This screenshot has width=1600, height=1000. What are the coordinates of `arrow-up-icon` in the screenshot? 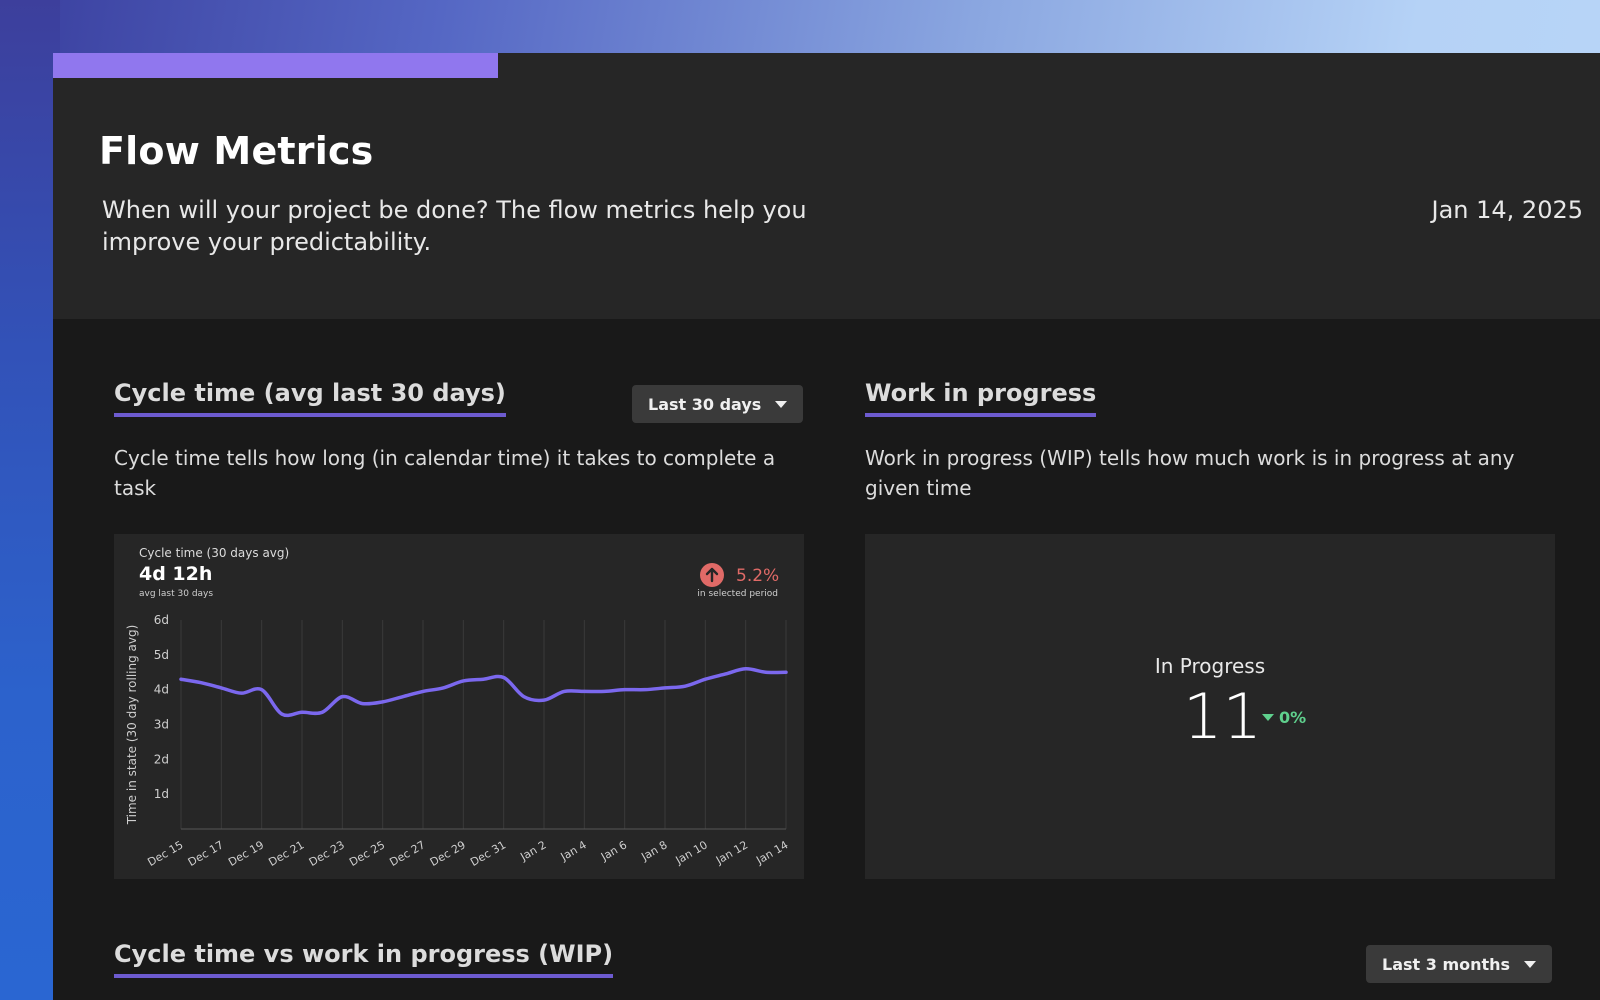 It's located at (712, 575).